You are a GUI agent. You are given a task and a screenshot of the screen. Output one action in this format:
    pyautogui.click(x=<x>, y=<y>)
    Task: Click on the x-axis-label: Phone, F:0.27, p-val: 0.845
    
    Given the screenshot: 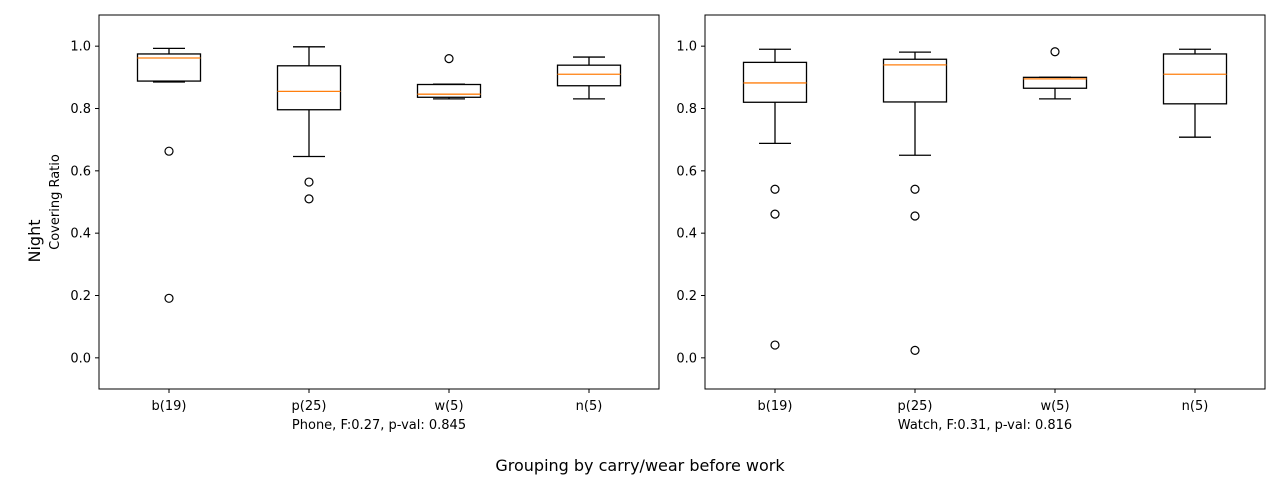 What is the action you would take?
    pyautogui.click(x=379, y=425)
    